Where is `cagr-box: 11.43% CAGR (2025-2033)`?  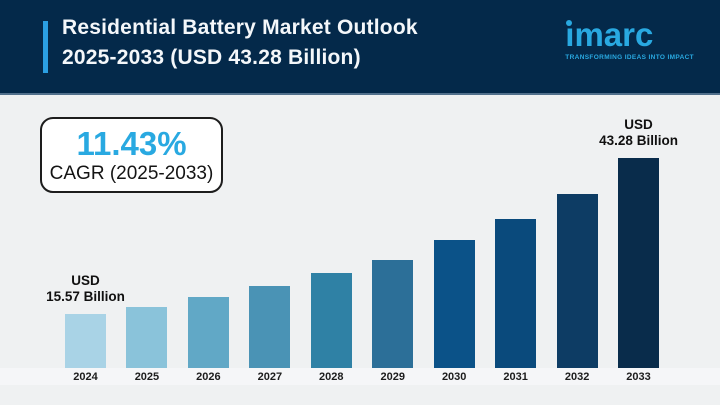 cagr-box: 11.43% CAGR (2025-2033) is located at coordinates (131, 155).